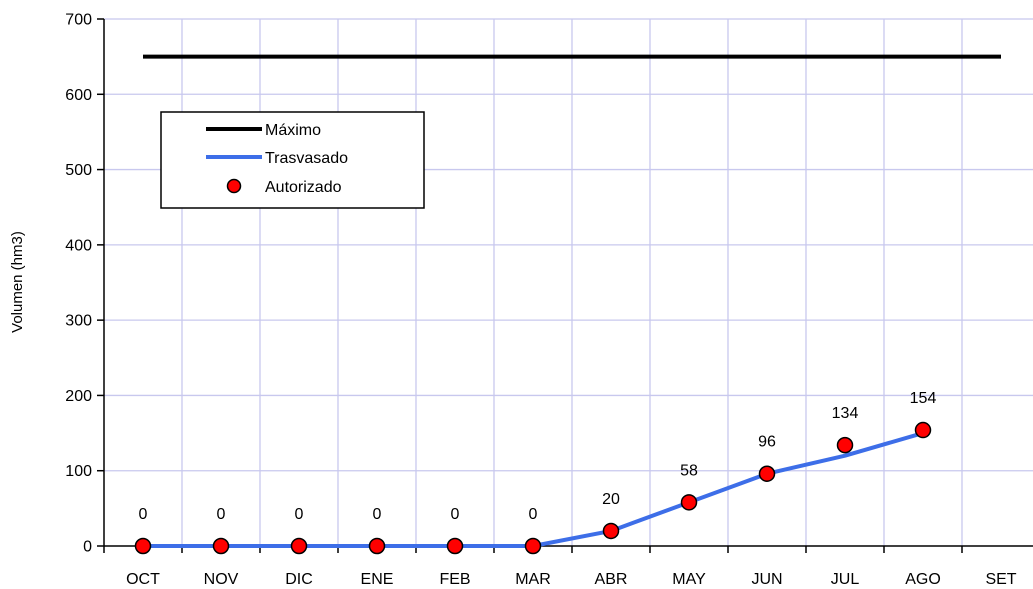  What do you see at coordinates (533, 579) in the screenshot?
I see `x-tick-label: MAR` at bounding box center [533, 579].